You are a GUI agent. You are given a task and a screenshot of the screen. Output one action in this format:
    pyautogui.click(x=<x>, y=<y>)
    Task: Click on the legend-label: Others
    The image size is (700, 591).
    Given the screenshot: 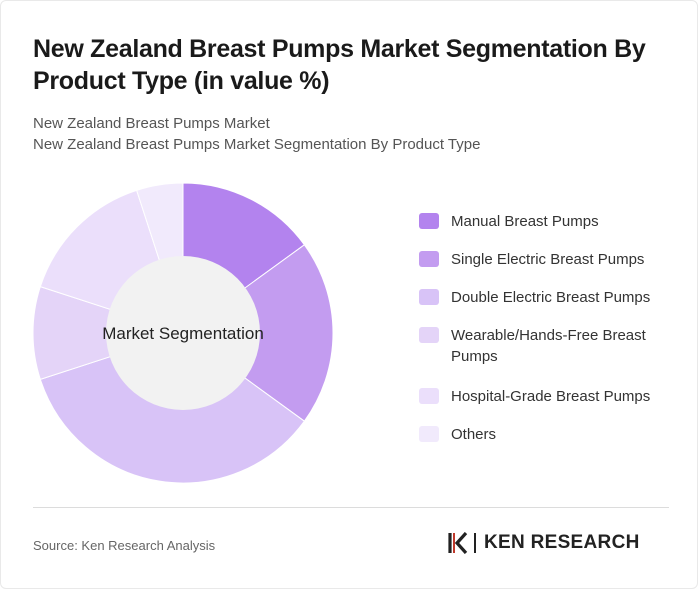 What is the action you would take?
    pyautogui.click(x=474, y=434)
    